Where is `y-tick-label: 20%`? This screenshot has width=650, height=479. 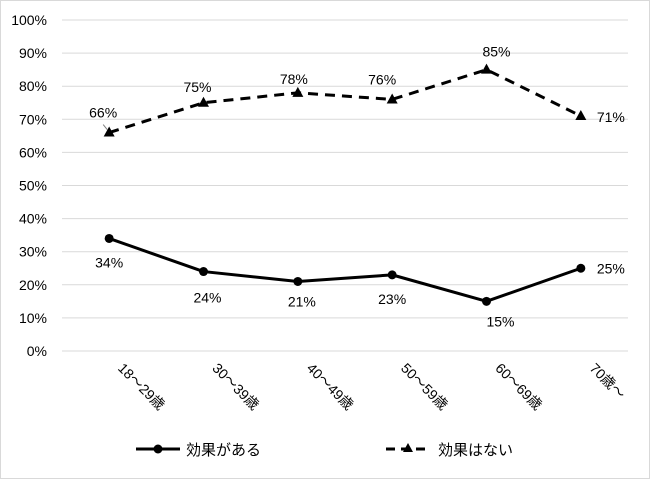 y-tick-label: 20% is located at coordinates (33, 285).